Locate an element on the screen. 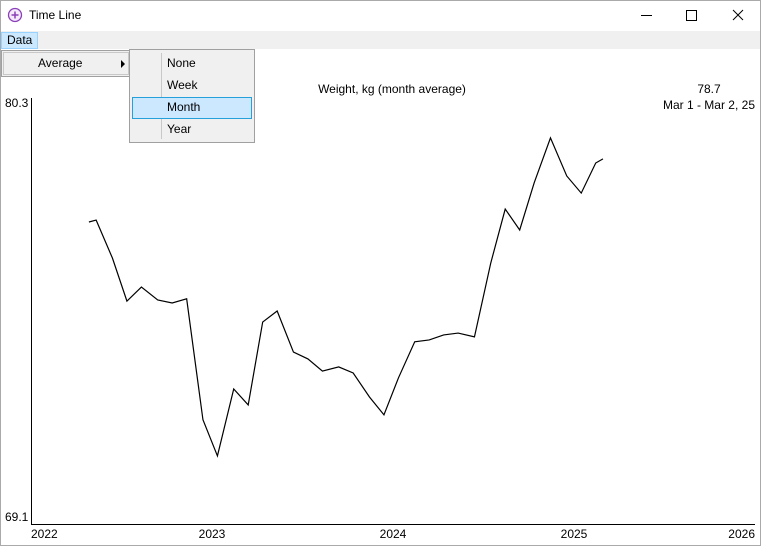 This screenshot has width=761, height=546. y-tick-label: 80.3 is located at coordinates (17, 103).